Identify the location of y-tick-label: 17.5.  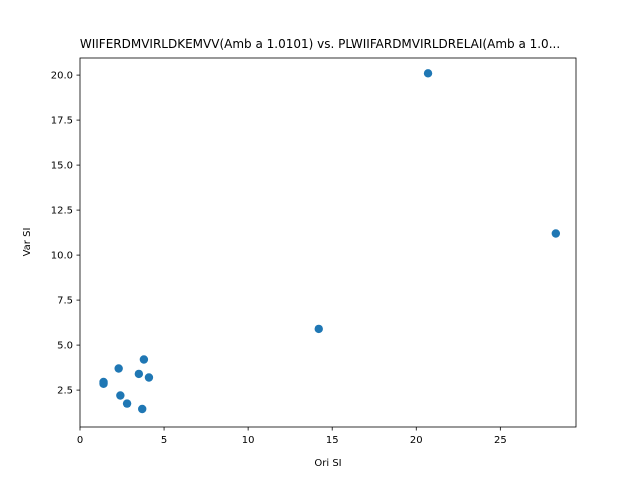
(62, 121).